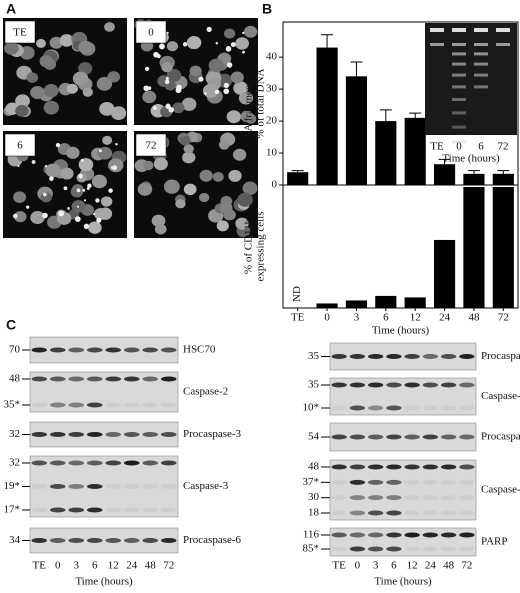  I want to click on mw-marker: 54, so click(314, 437).